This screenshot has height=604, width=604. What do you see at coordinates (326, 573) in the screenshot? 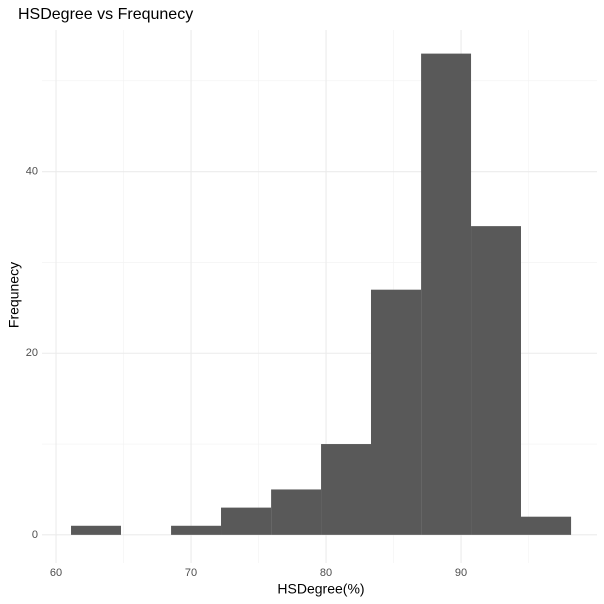
I see `x-tick-label: 80` at bounding box center [326, 573].